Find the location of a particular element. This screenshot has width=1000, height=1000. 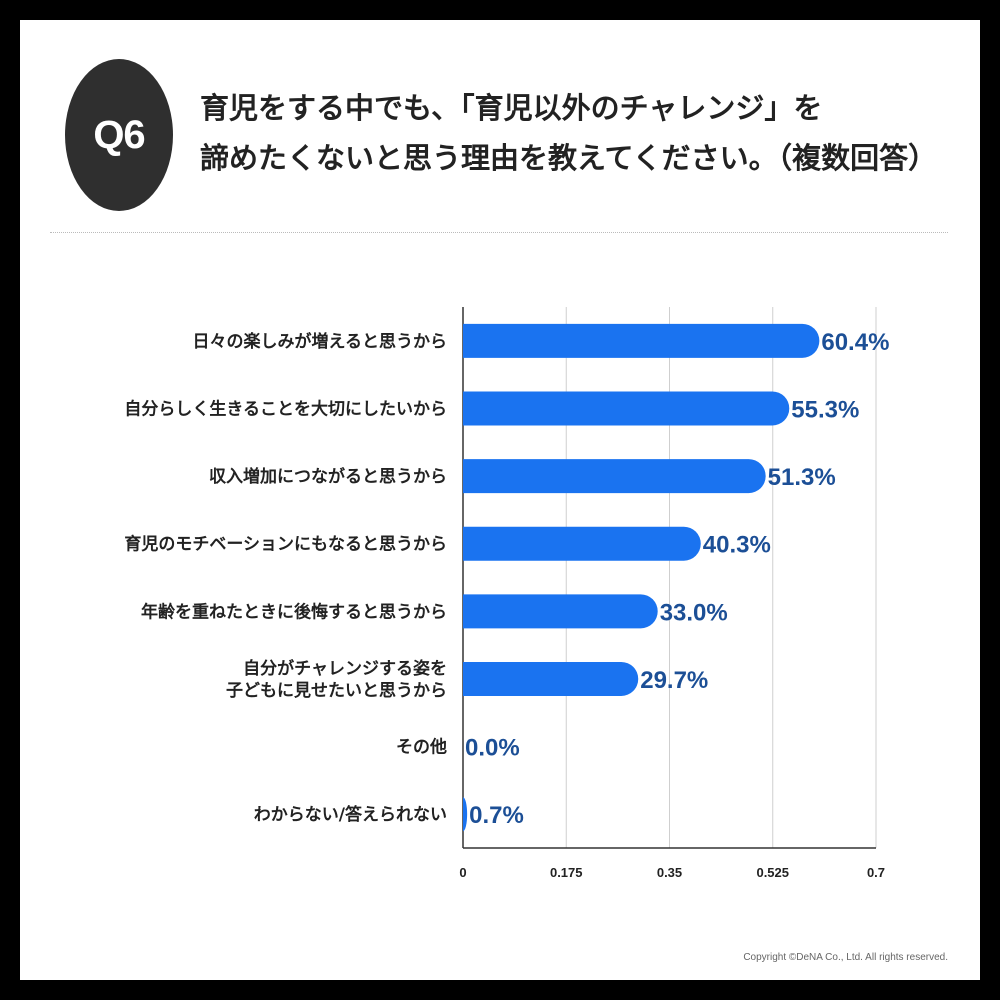

question-badge: Q6 is located at coordinates (119, 135).